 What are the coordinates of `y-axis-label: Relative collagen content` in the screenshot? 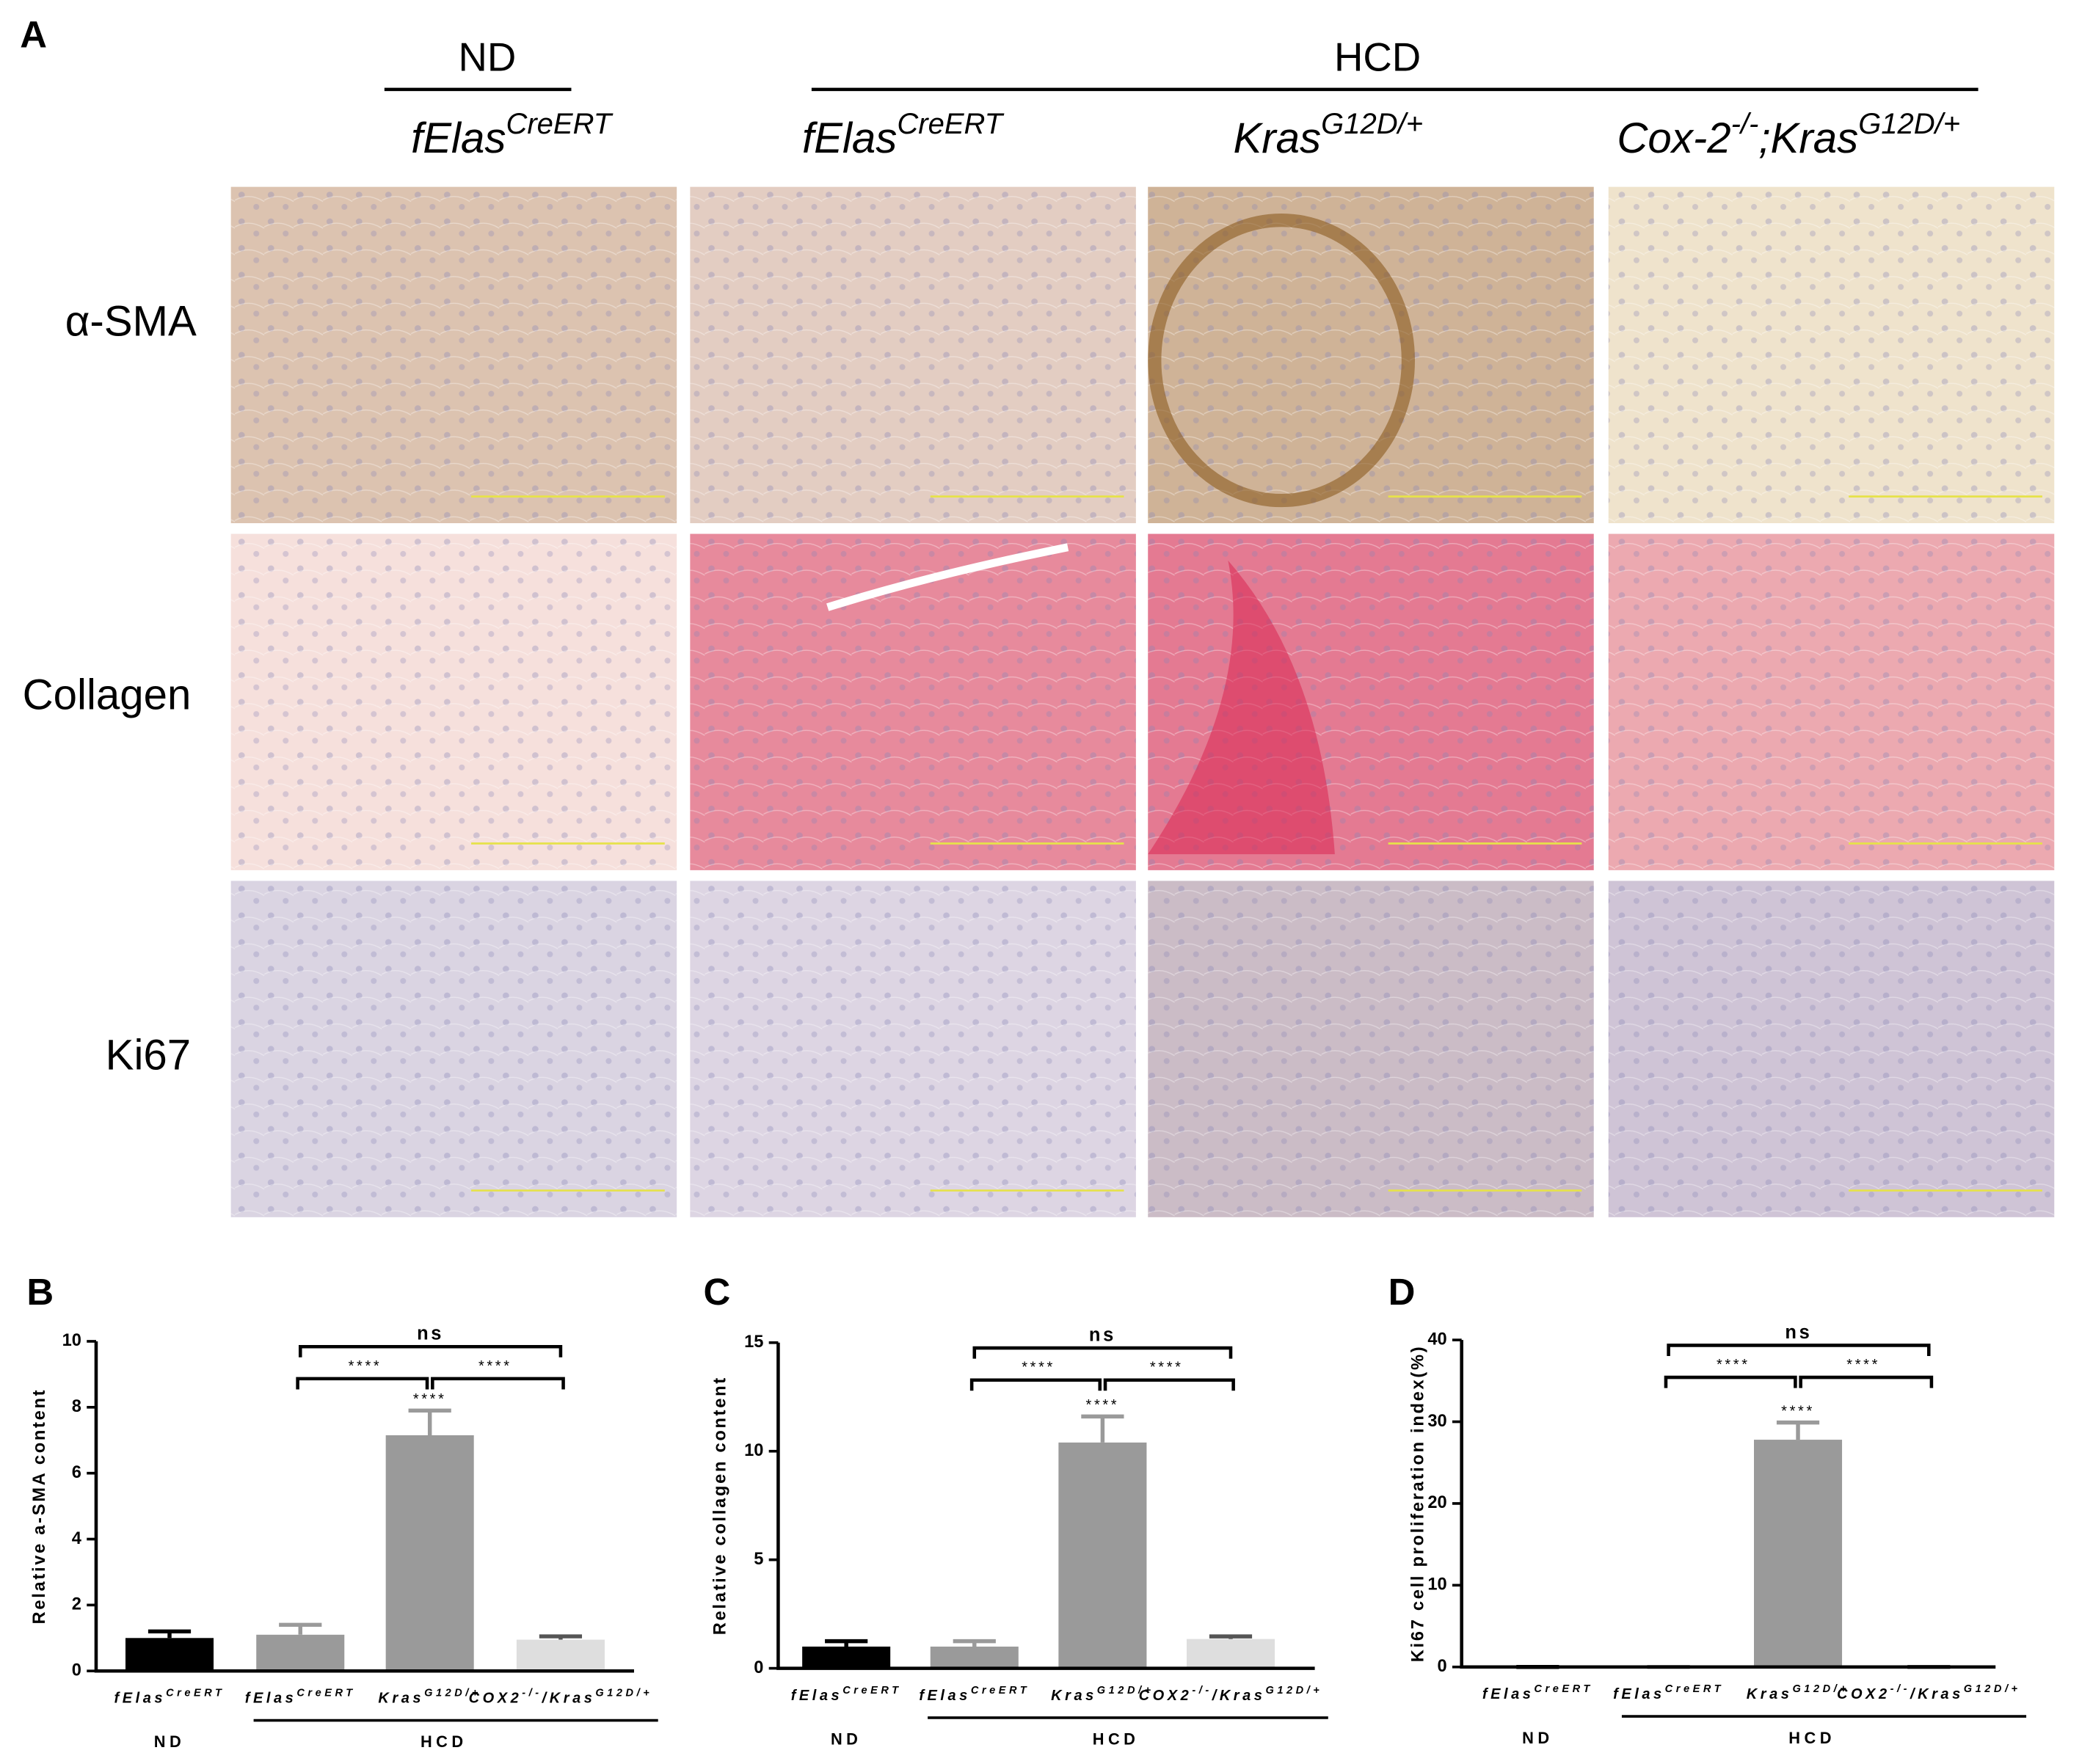 It's located at (720, 1505).